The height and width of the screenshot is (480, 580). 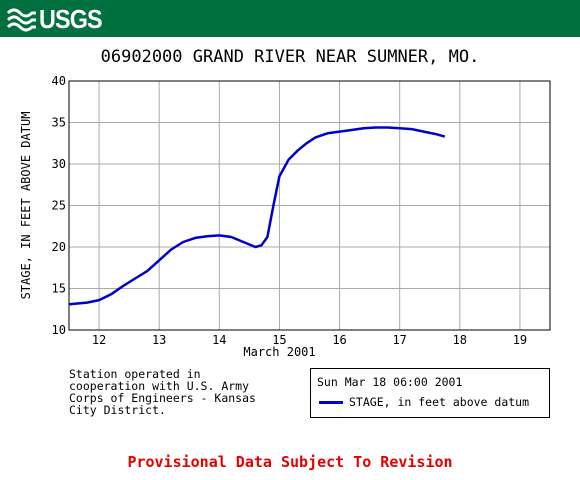 I want to click on usgs-logo-text: USGS, so click(x=71, y=18).